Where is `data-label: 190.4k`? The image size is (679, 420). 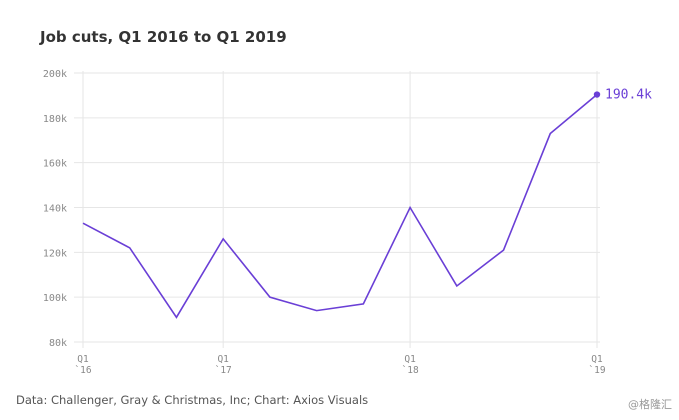 data-label: 190.4k is located at coordinates (628, 95).